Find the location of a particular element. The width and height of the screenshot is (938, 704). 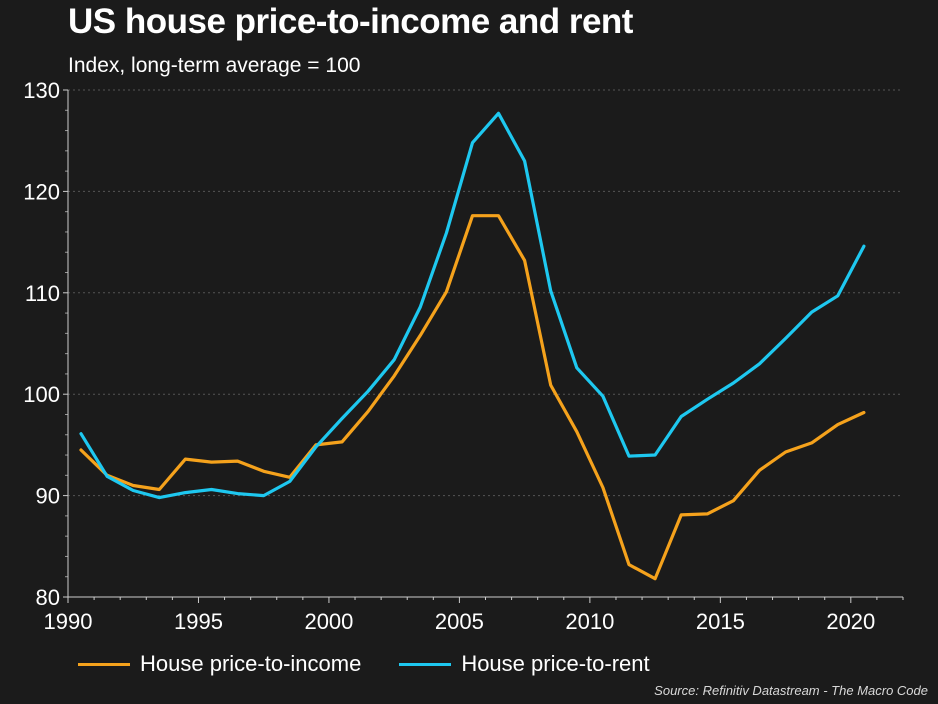

x-tick-label: 1990 is located at coordinates (68, 621).